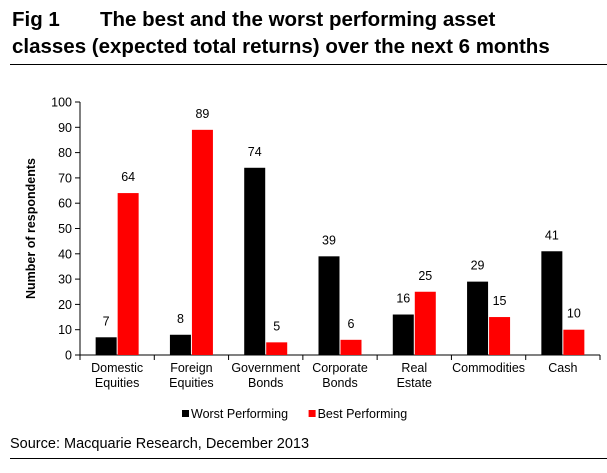  I want to click on data-label: 7, so click(106, 321).